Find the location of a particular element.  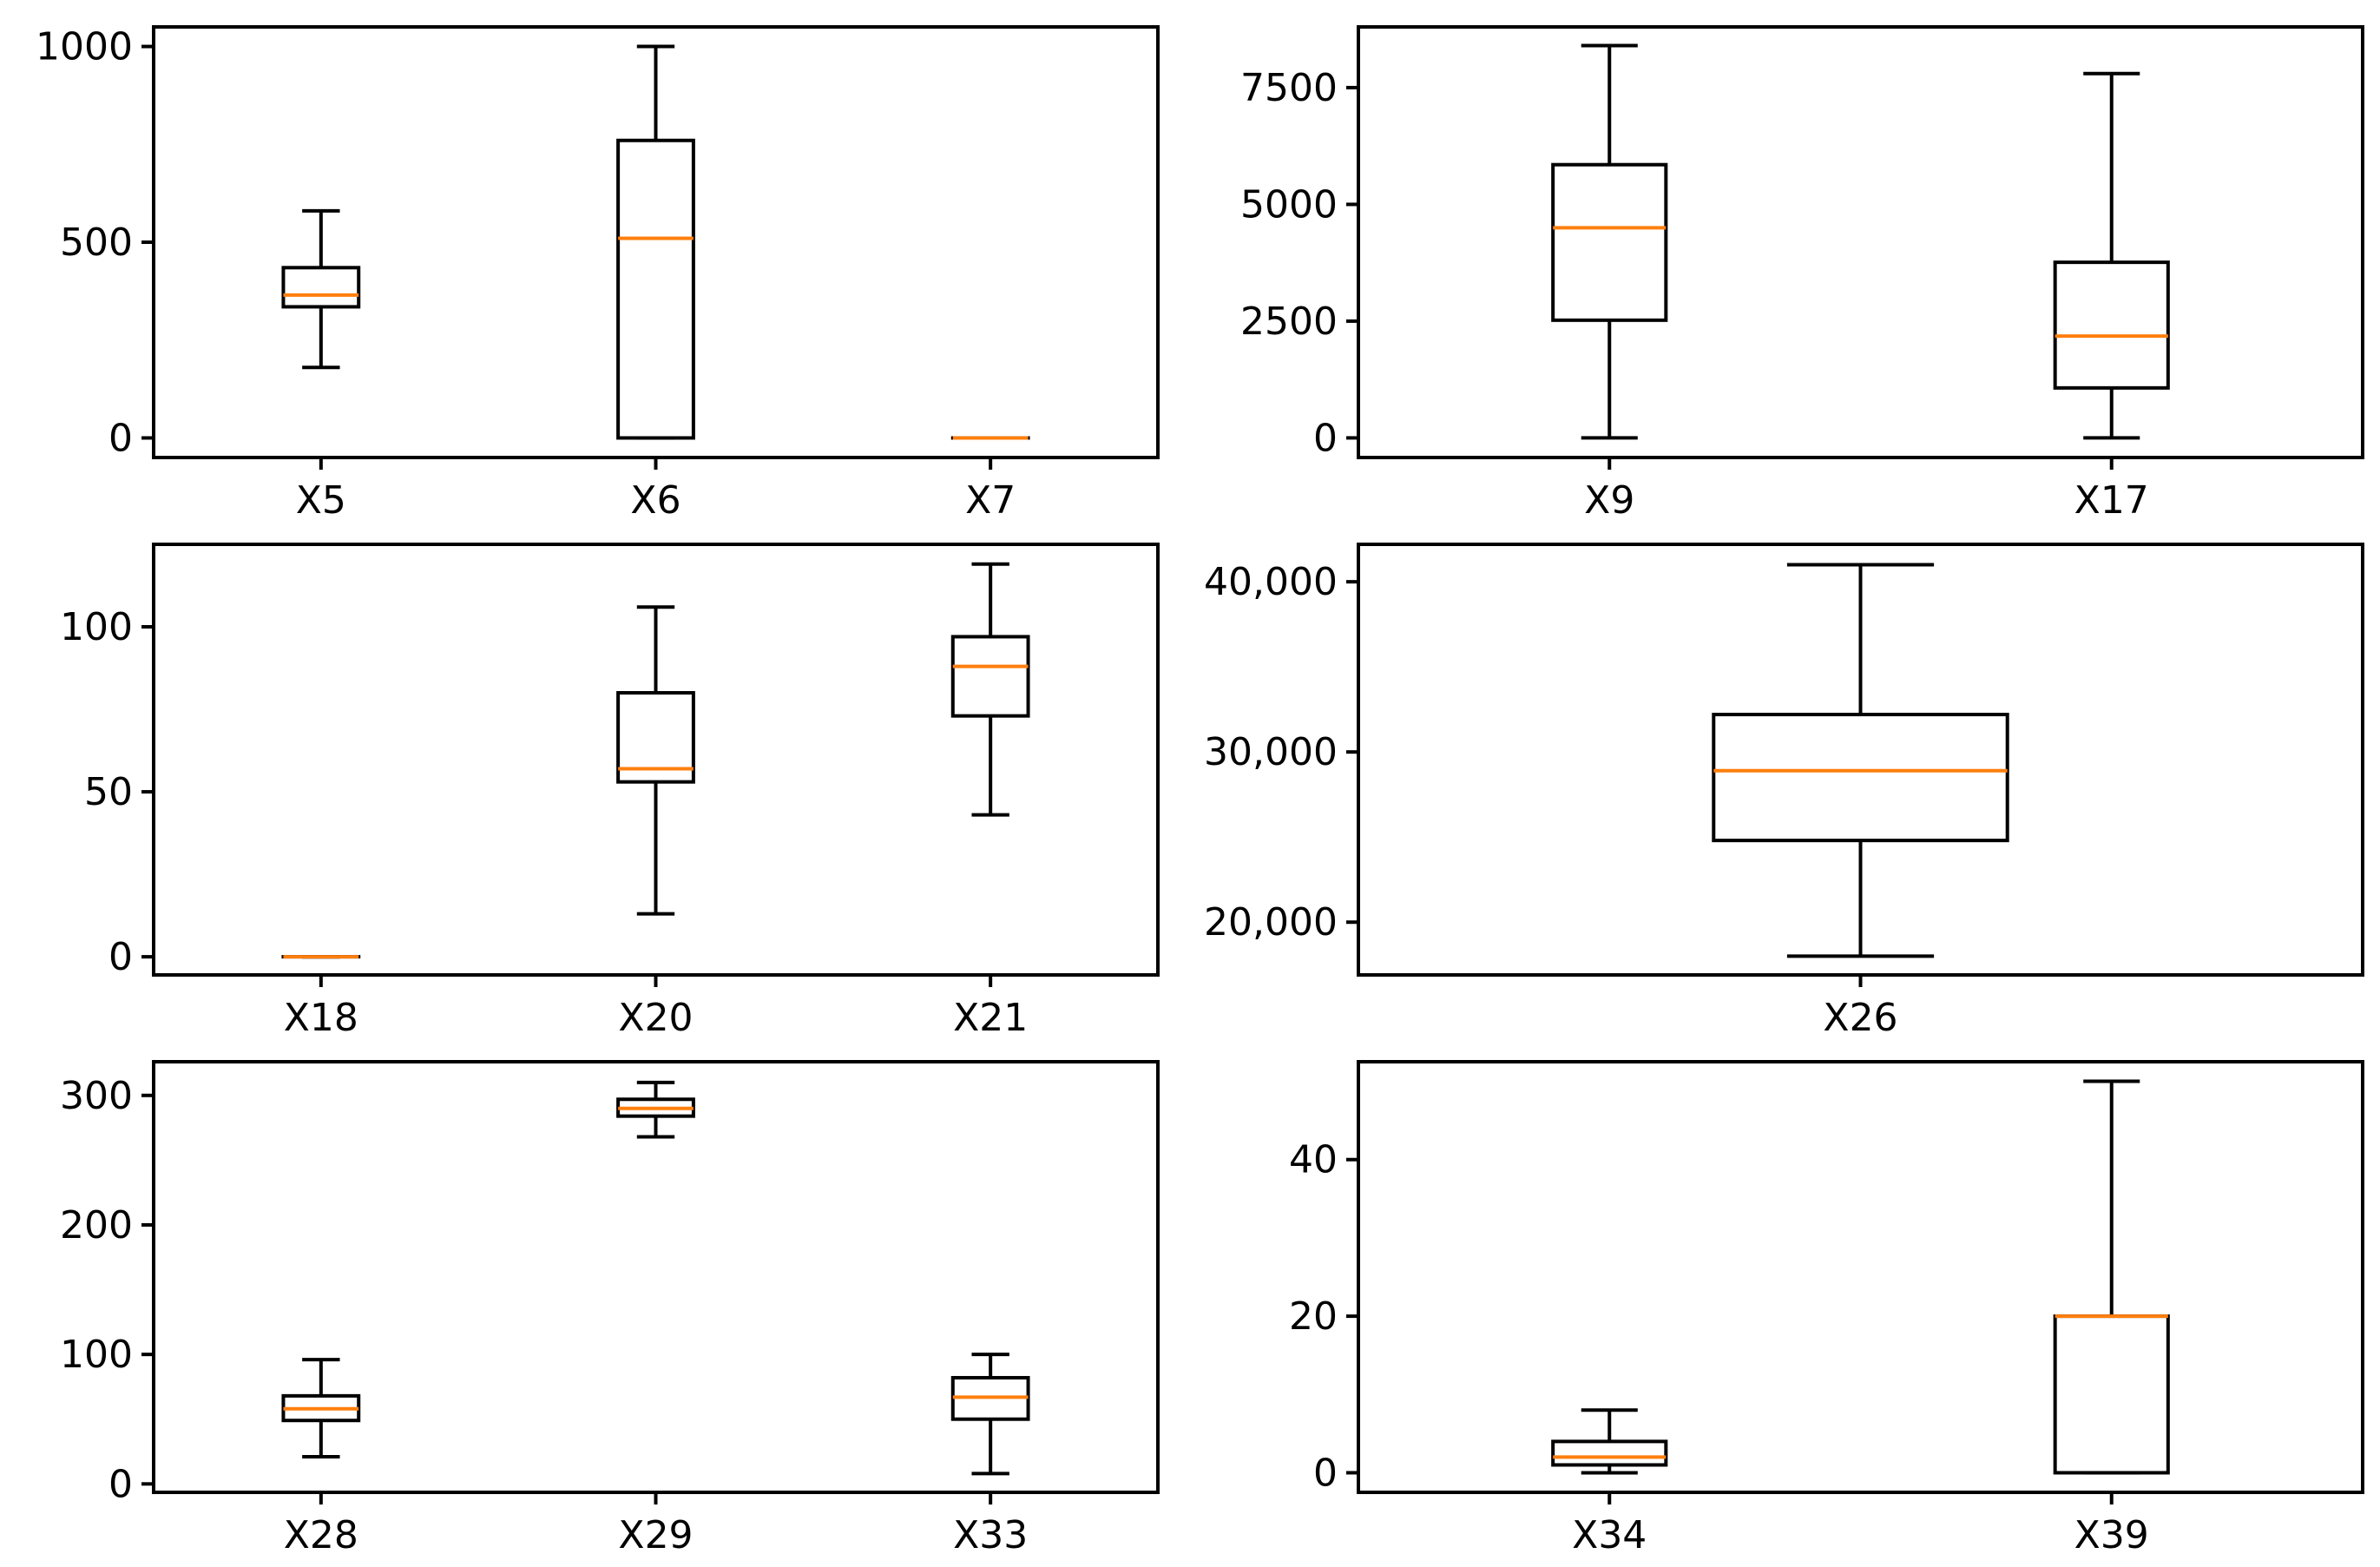

y-tick-label: 1000 is located at coordinates (84, 47).